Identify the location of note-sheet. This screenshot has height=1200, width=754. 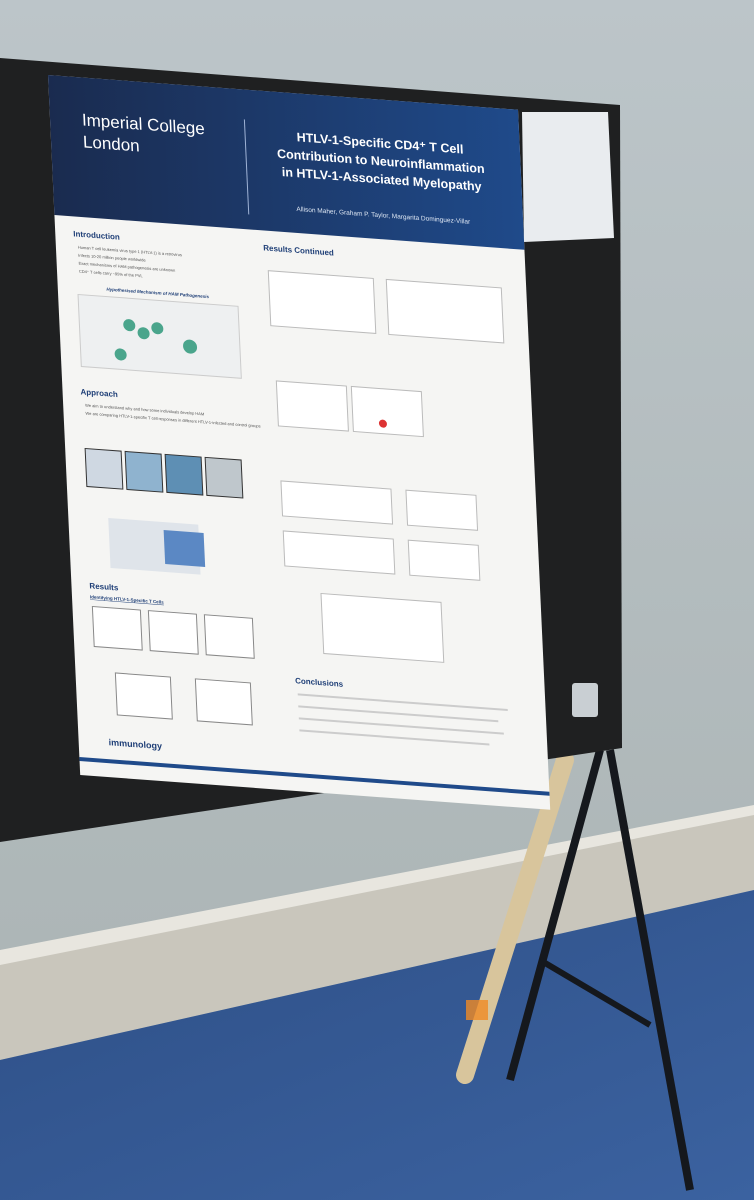
(568, 177).